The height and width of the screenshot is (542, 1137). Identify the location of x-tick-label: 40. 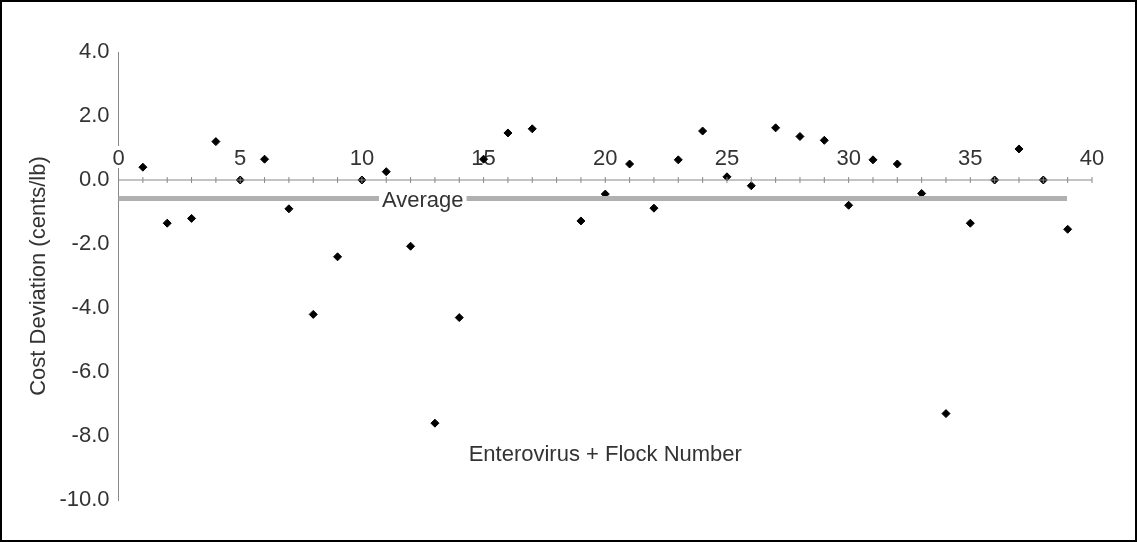
(1092, 158).